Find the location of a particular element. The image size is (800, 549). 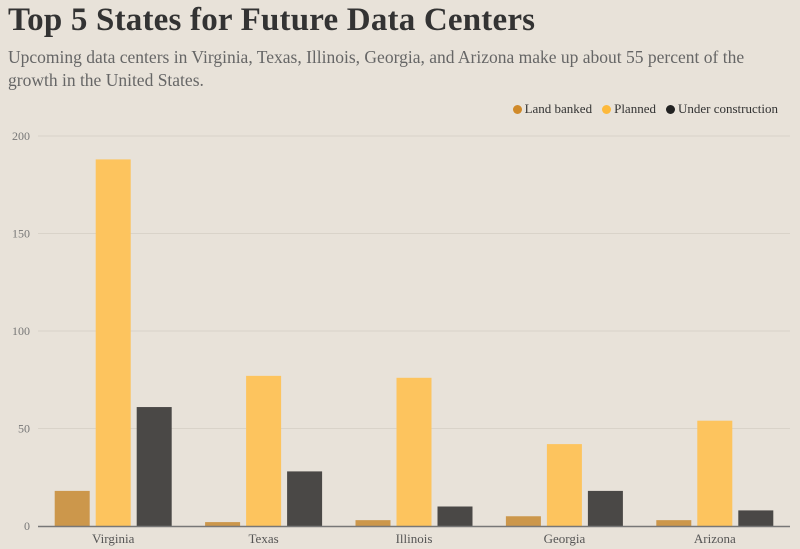

legend-item: Land banked is located at coordinates (552, 109).